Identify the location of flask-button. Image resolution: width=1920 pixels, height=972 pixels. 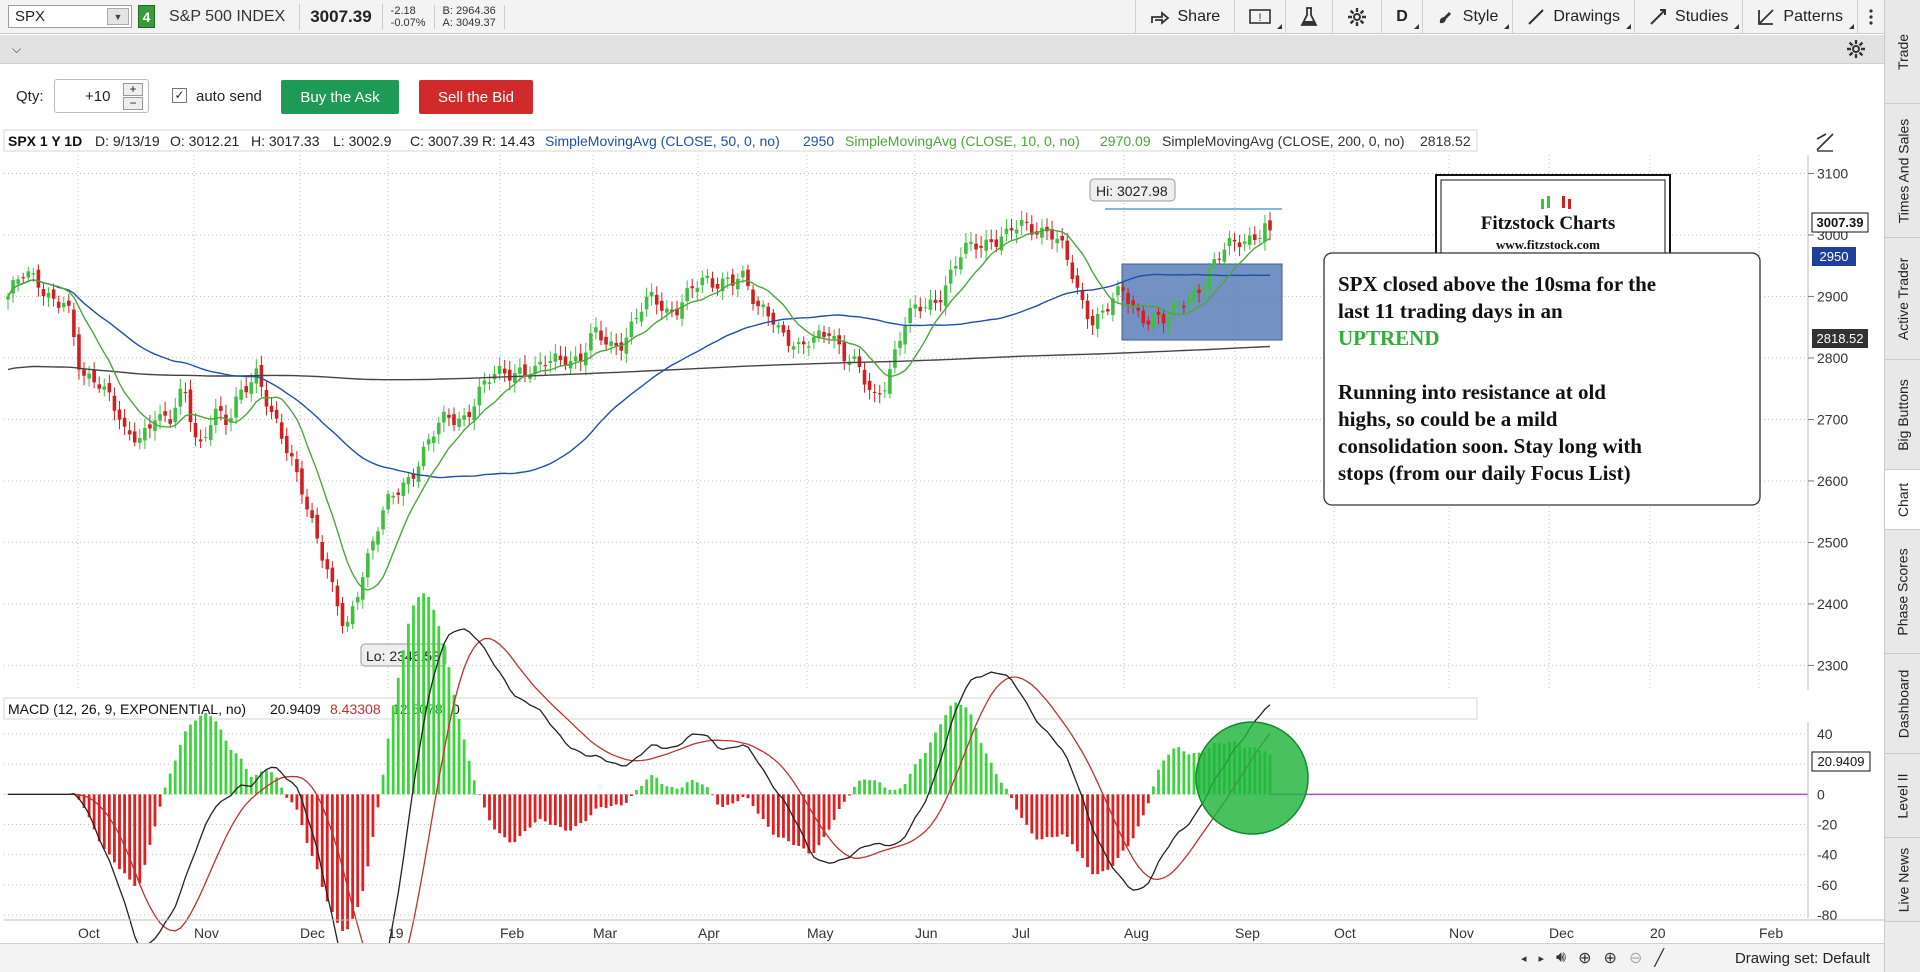
(1308, 17).